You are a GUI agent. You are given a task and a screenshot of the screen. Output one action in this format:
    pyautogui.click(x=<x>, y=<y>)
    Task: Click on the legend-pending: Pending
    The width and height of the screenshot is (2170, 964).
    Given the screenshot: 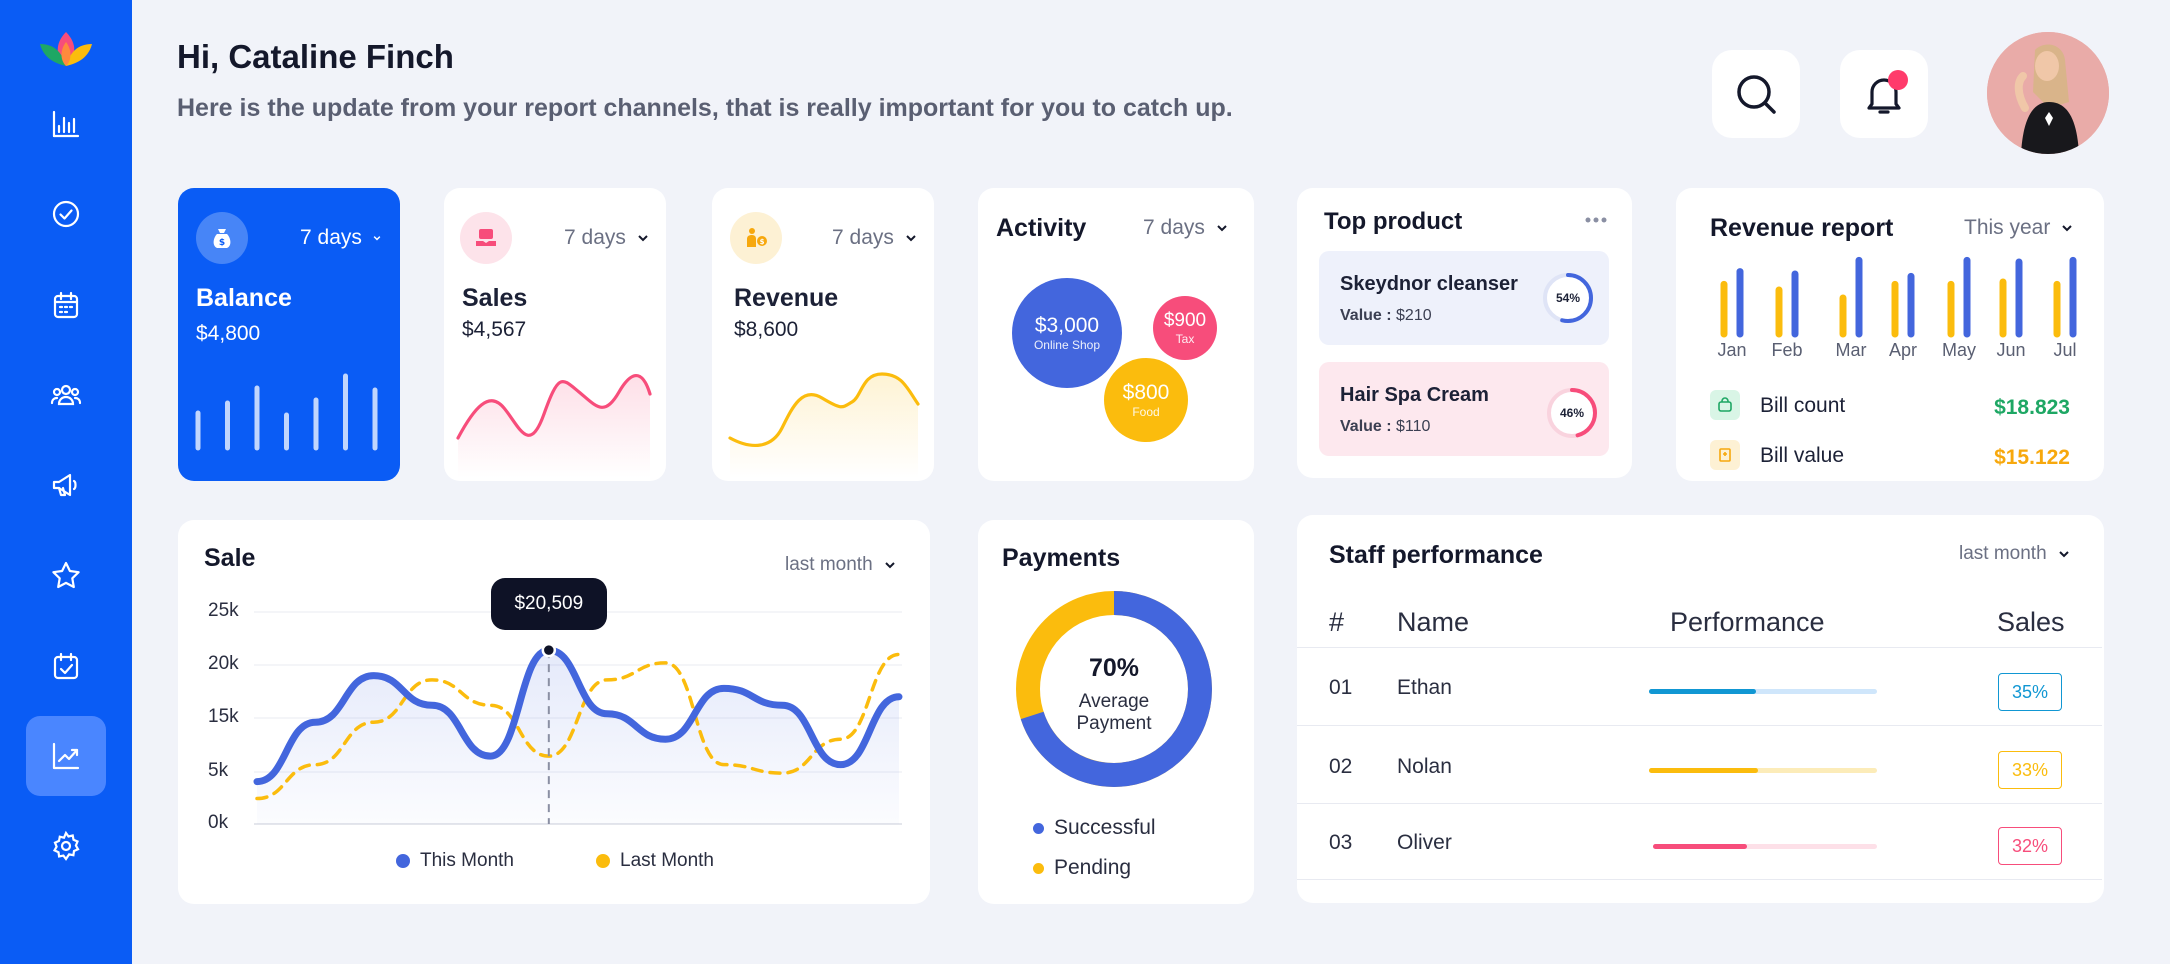 What is the action you would take?
    pyautogui.click(x=1082, y=868)
    